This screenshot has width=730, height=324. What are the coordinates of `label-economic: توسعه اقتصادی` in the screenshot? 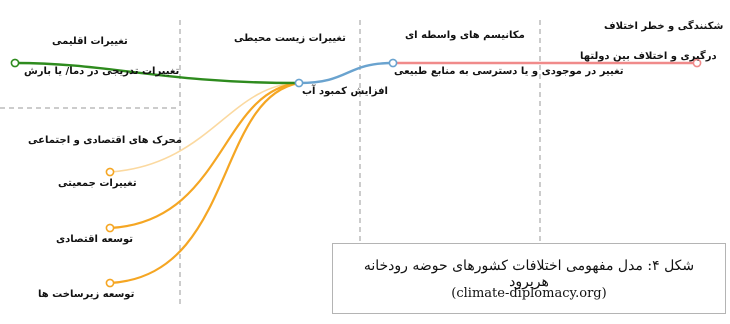 It's located at (95, 239).